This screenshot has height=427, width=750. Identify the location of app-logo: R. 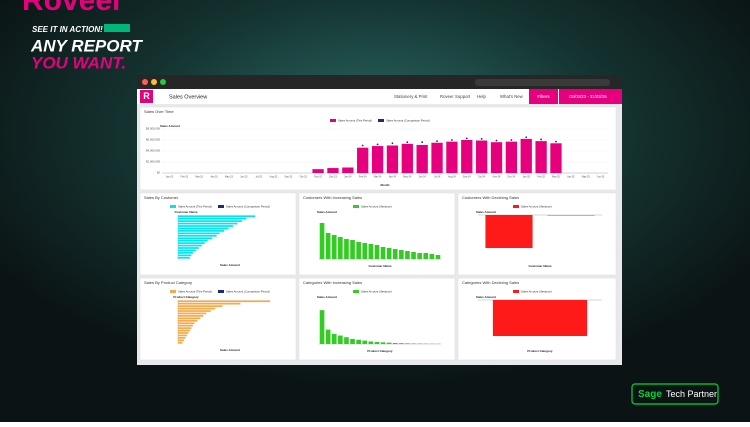
(146, 96).